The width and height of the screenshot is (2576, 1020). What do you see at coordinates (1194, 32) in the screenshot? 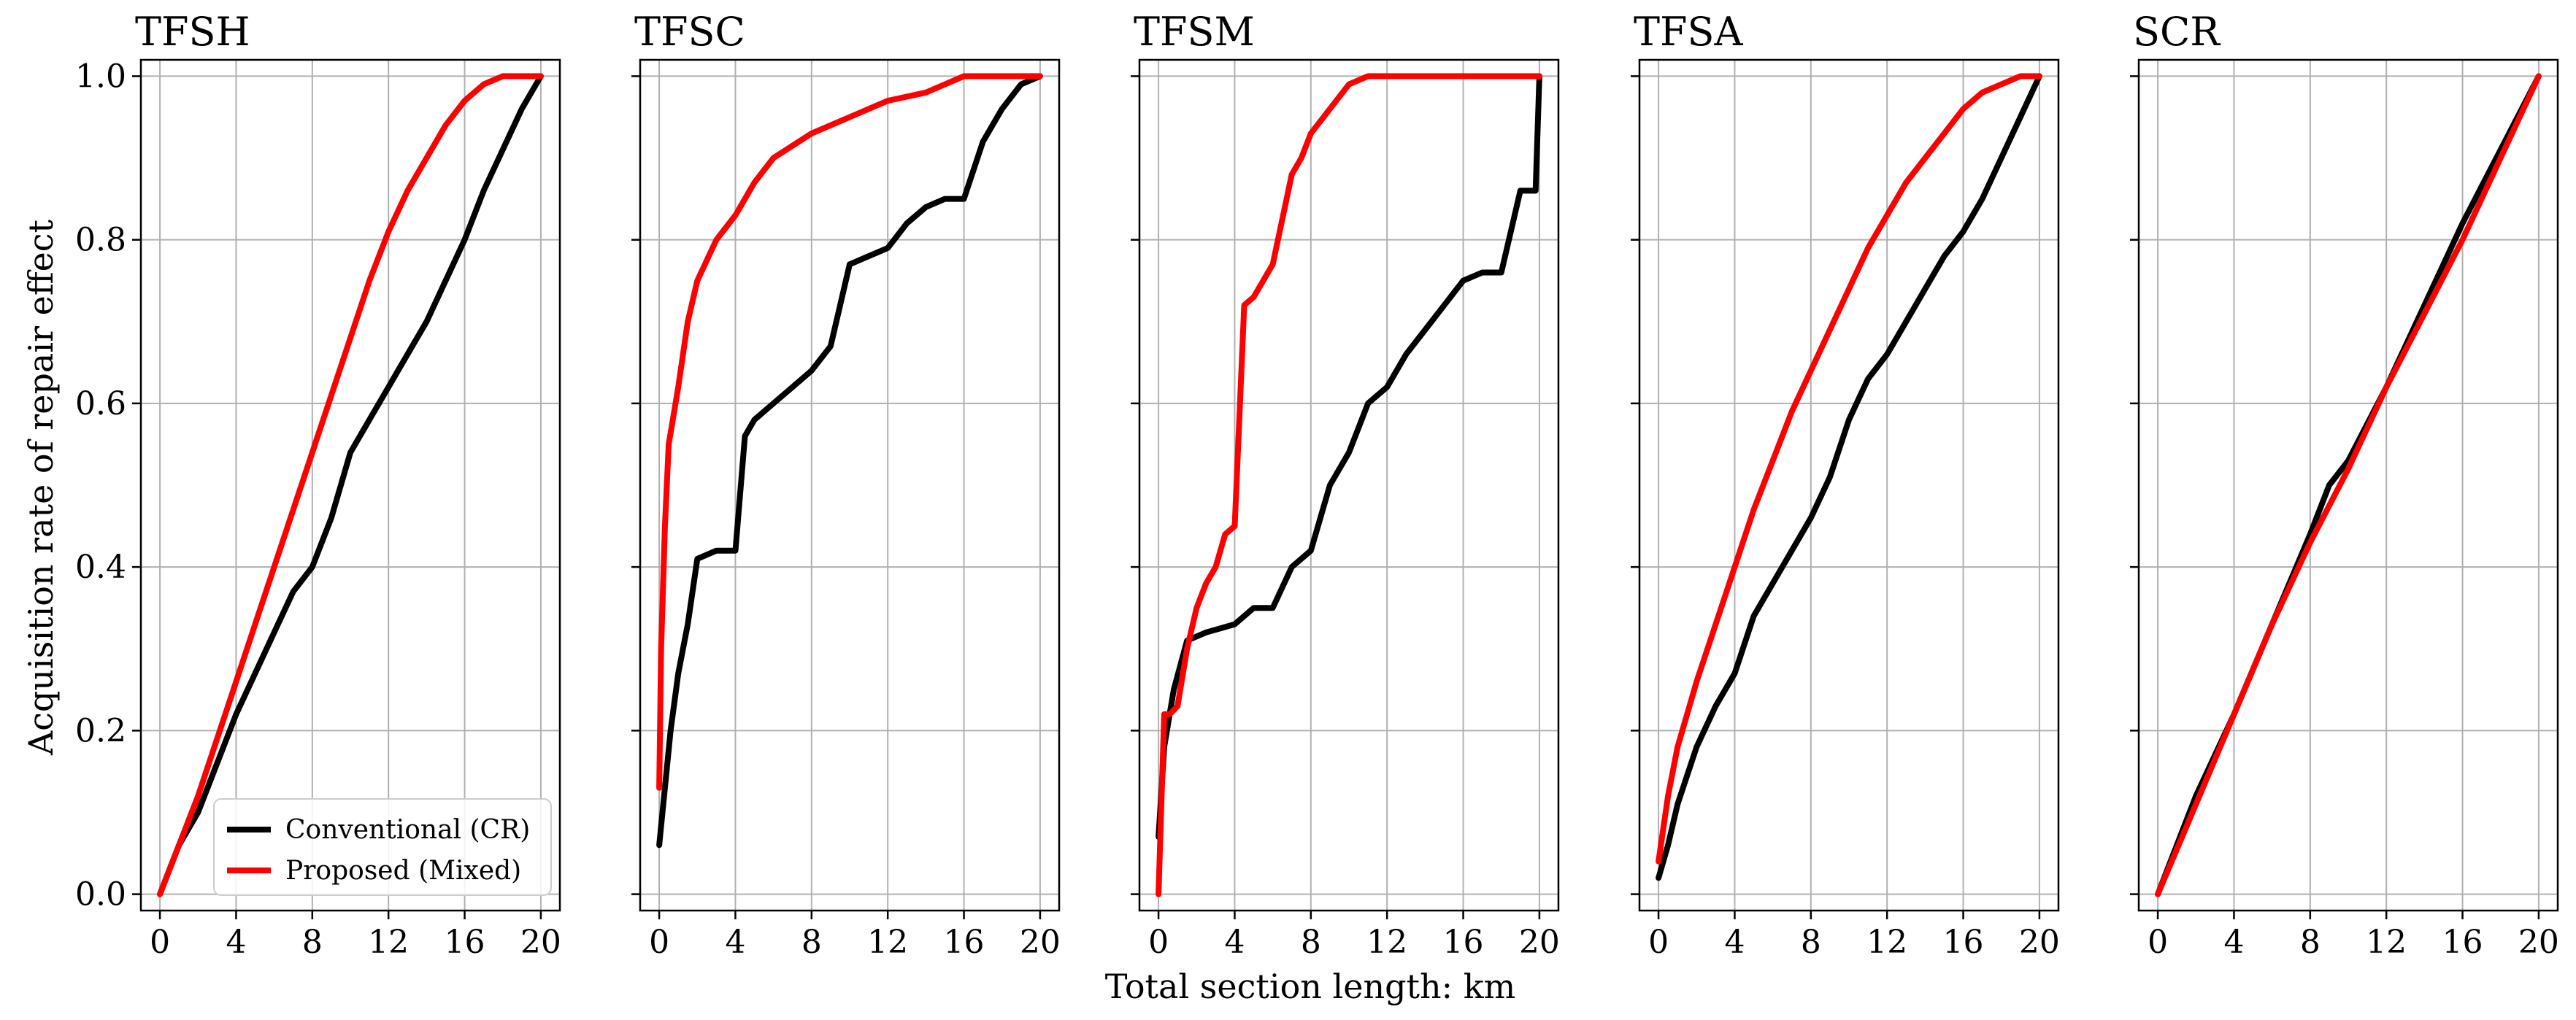
I see `panel-title: TFSM` at bounding box center [1194, 32].